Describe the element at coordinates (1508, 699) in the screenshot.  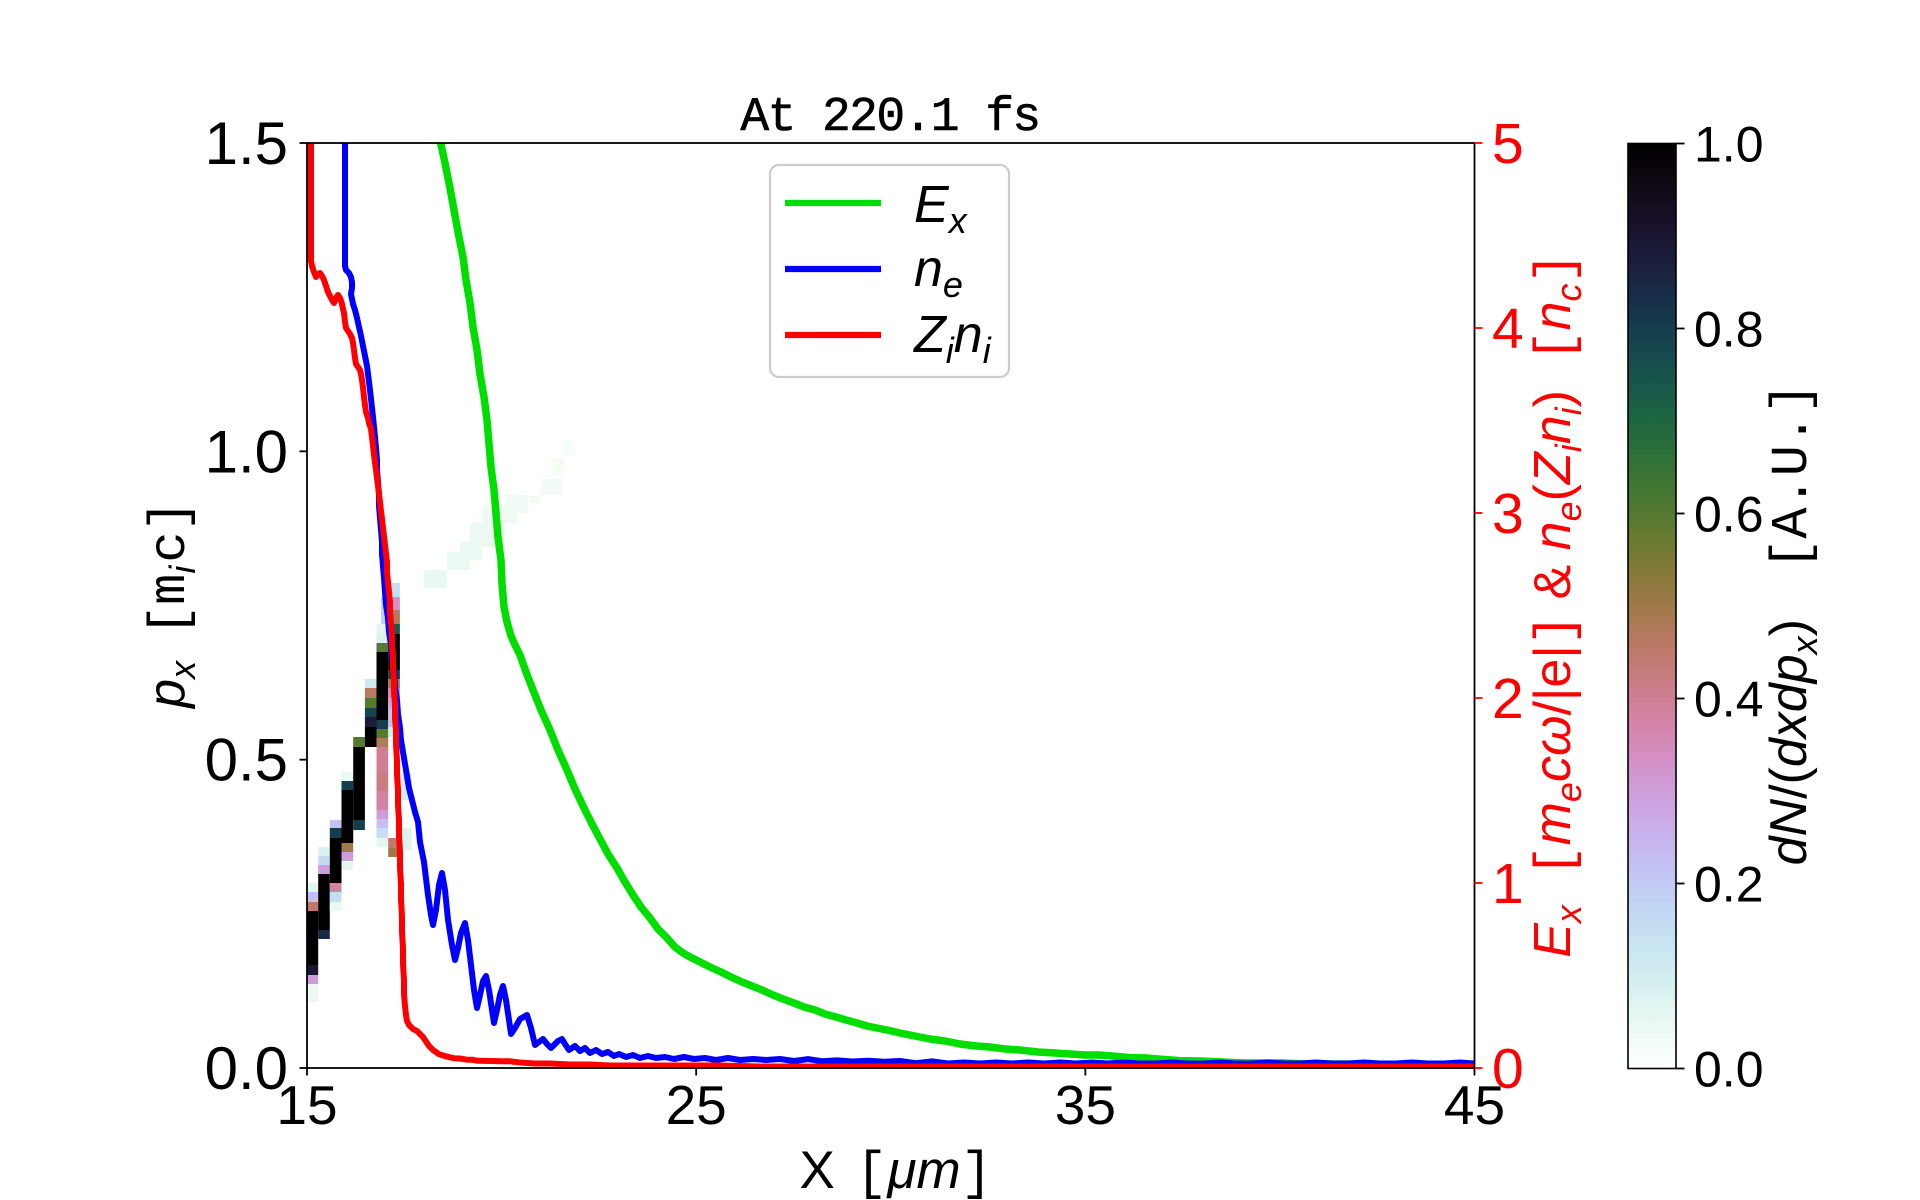
I see `svg-text: 2` at that location.